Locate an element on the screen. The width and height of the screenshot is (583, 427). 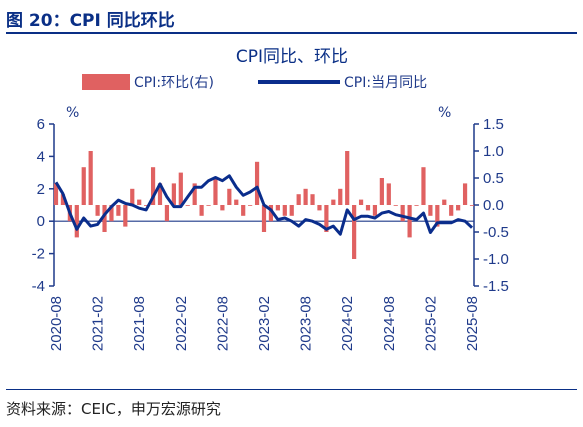
right-tick-label: 0.0 is located at coordinates (493, 205).